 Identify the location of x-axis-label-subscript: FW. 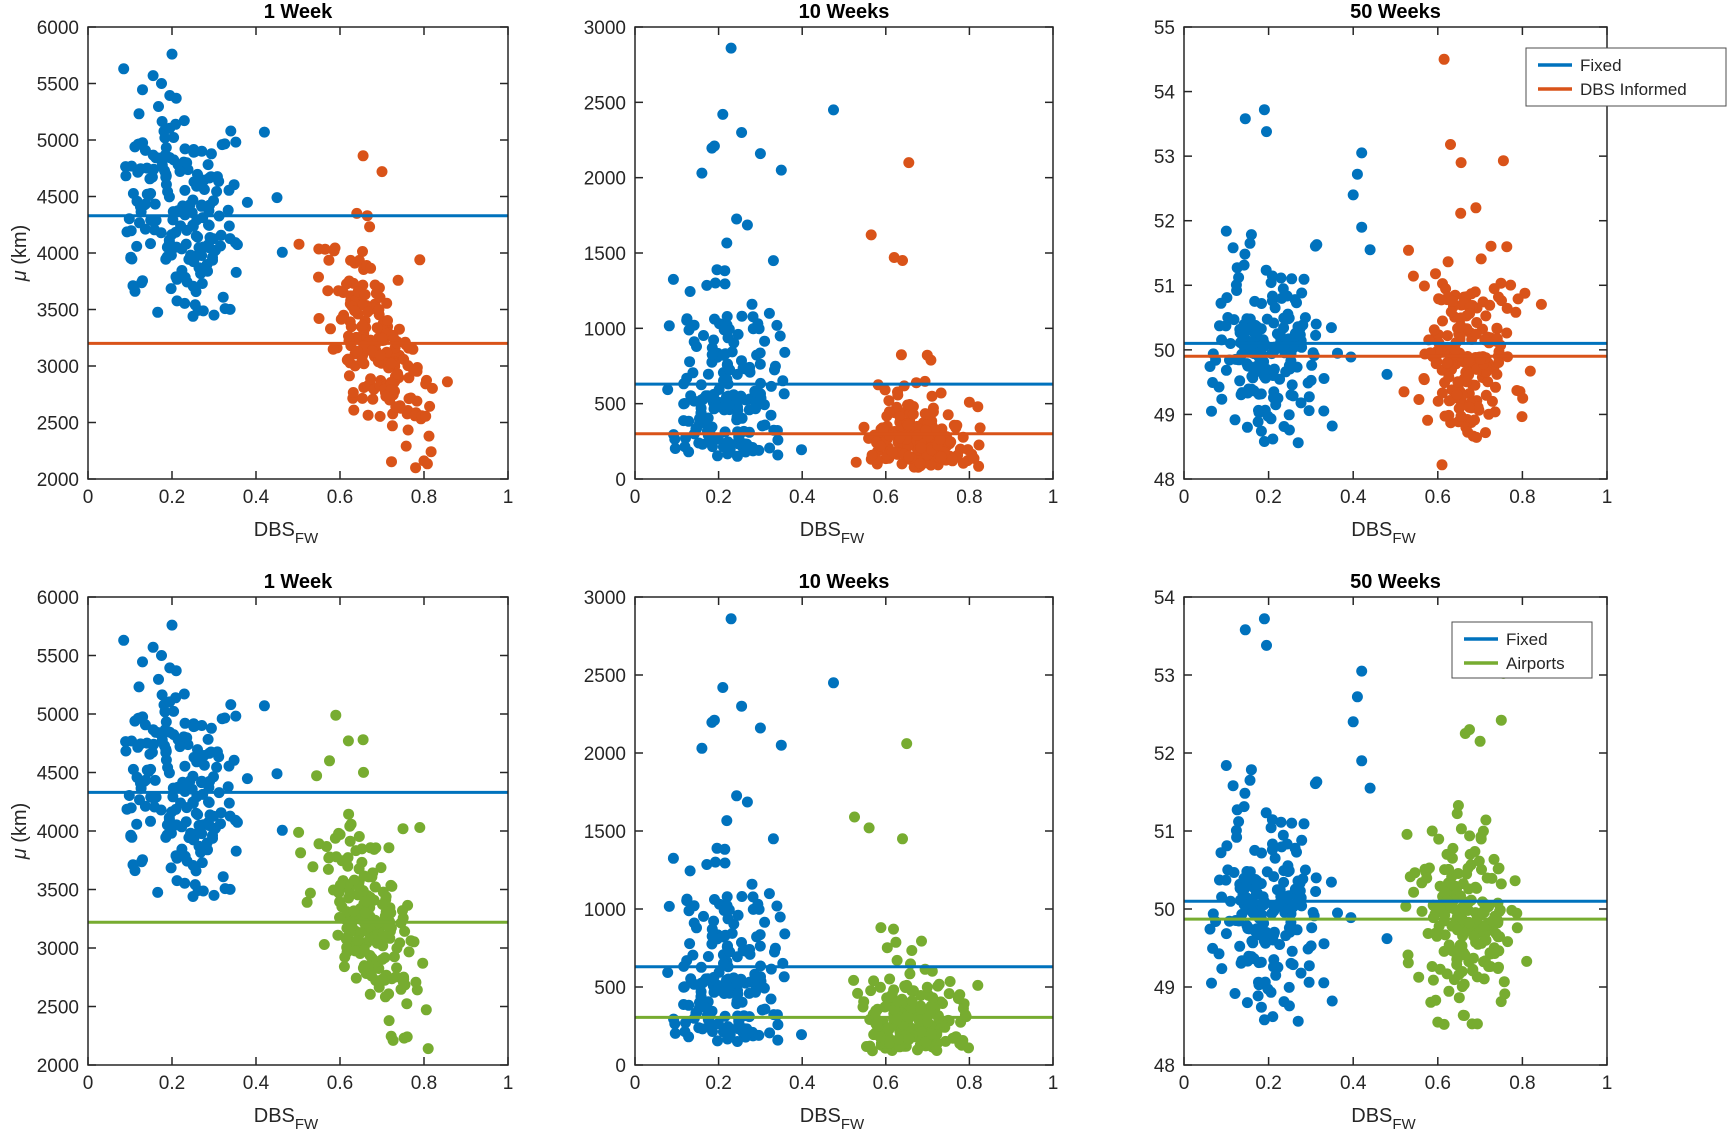
(853, 1124).